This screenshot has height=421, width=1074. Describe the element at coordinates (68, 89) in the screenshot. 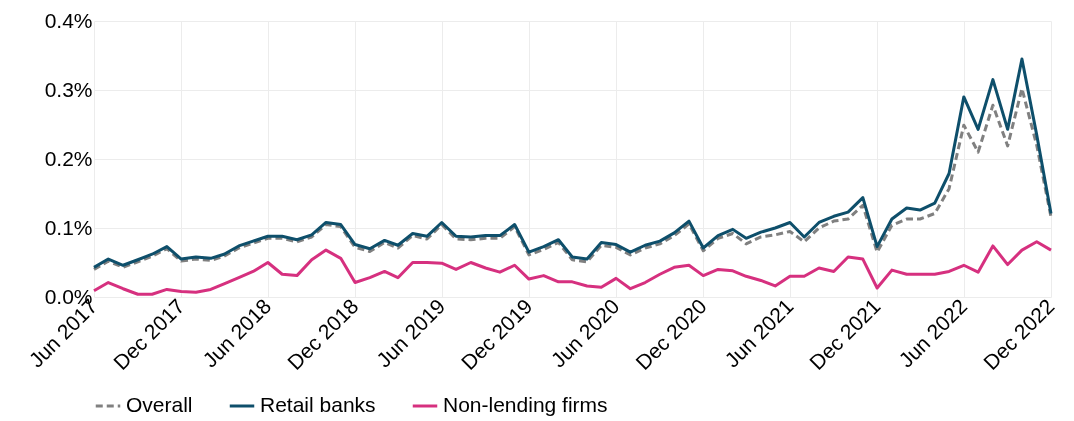

I see `y-tick-label: 0.3%` at that location.